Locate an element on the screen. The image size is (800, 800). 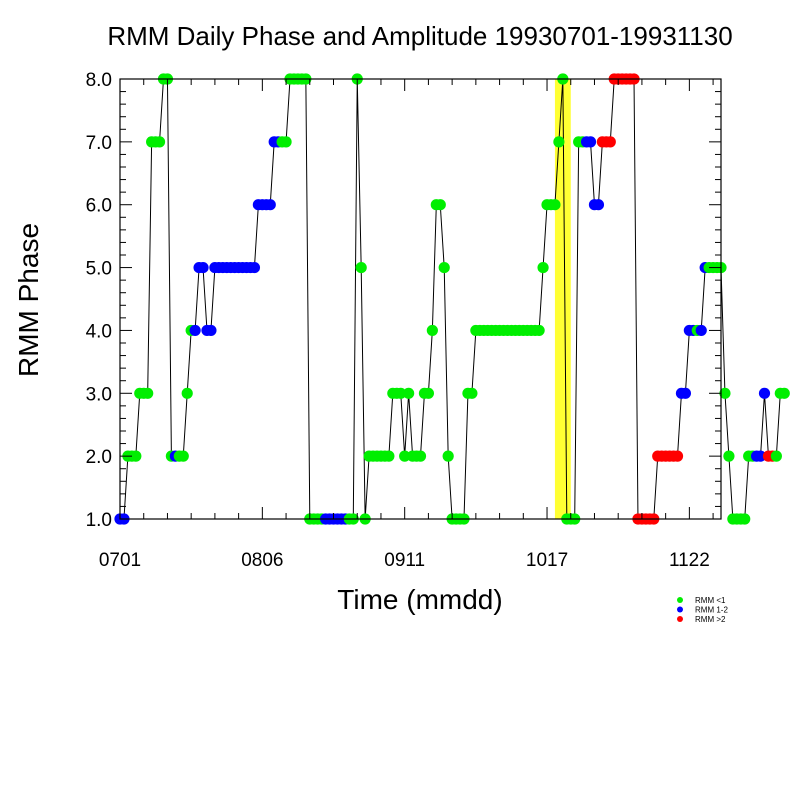
x-tick-label: 0701 is located at coordinates (120, 560).